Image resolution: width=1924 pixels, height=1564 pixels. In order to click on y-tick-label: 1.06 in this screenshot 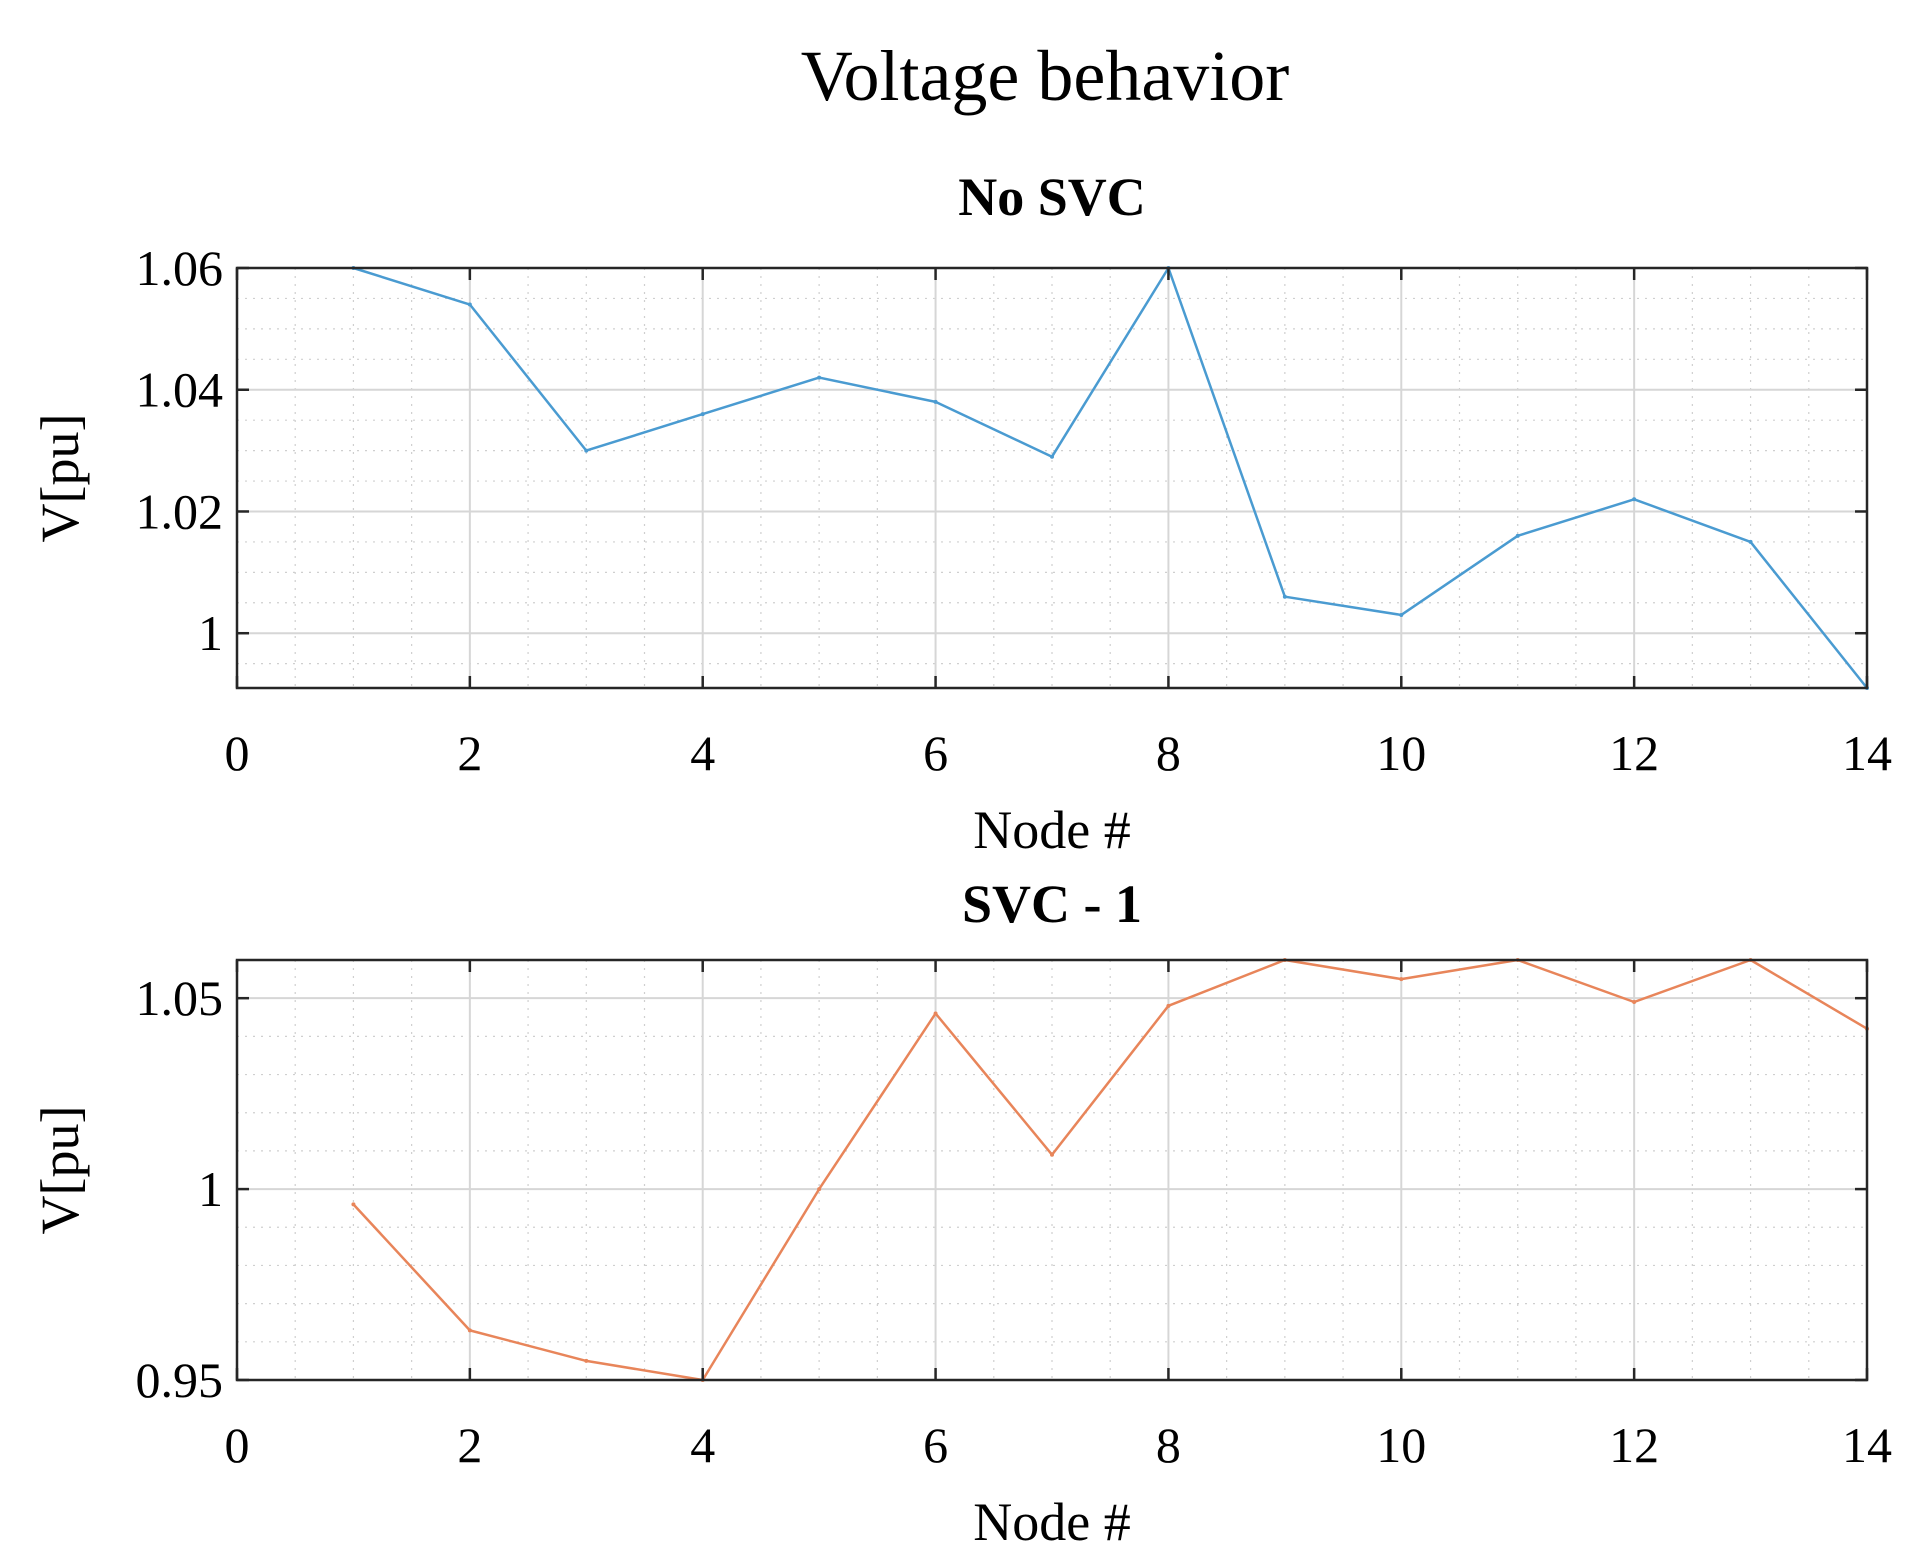, I will do `click(180, 268)`.